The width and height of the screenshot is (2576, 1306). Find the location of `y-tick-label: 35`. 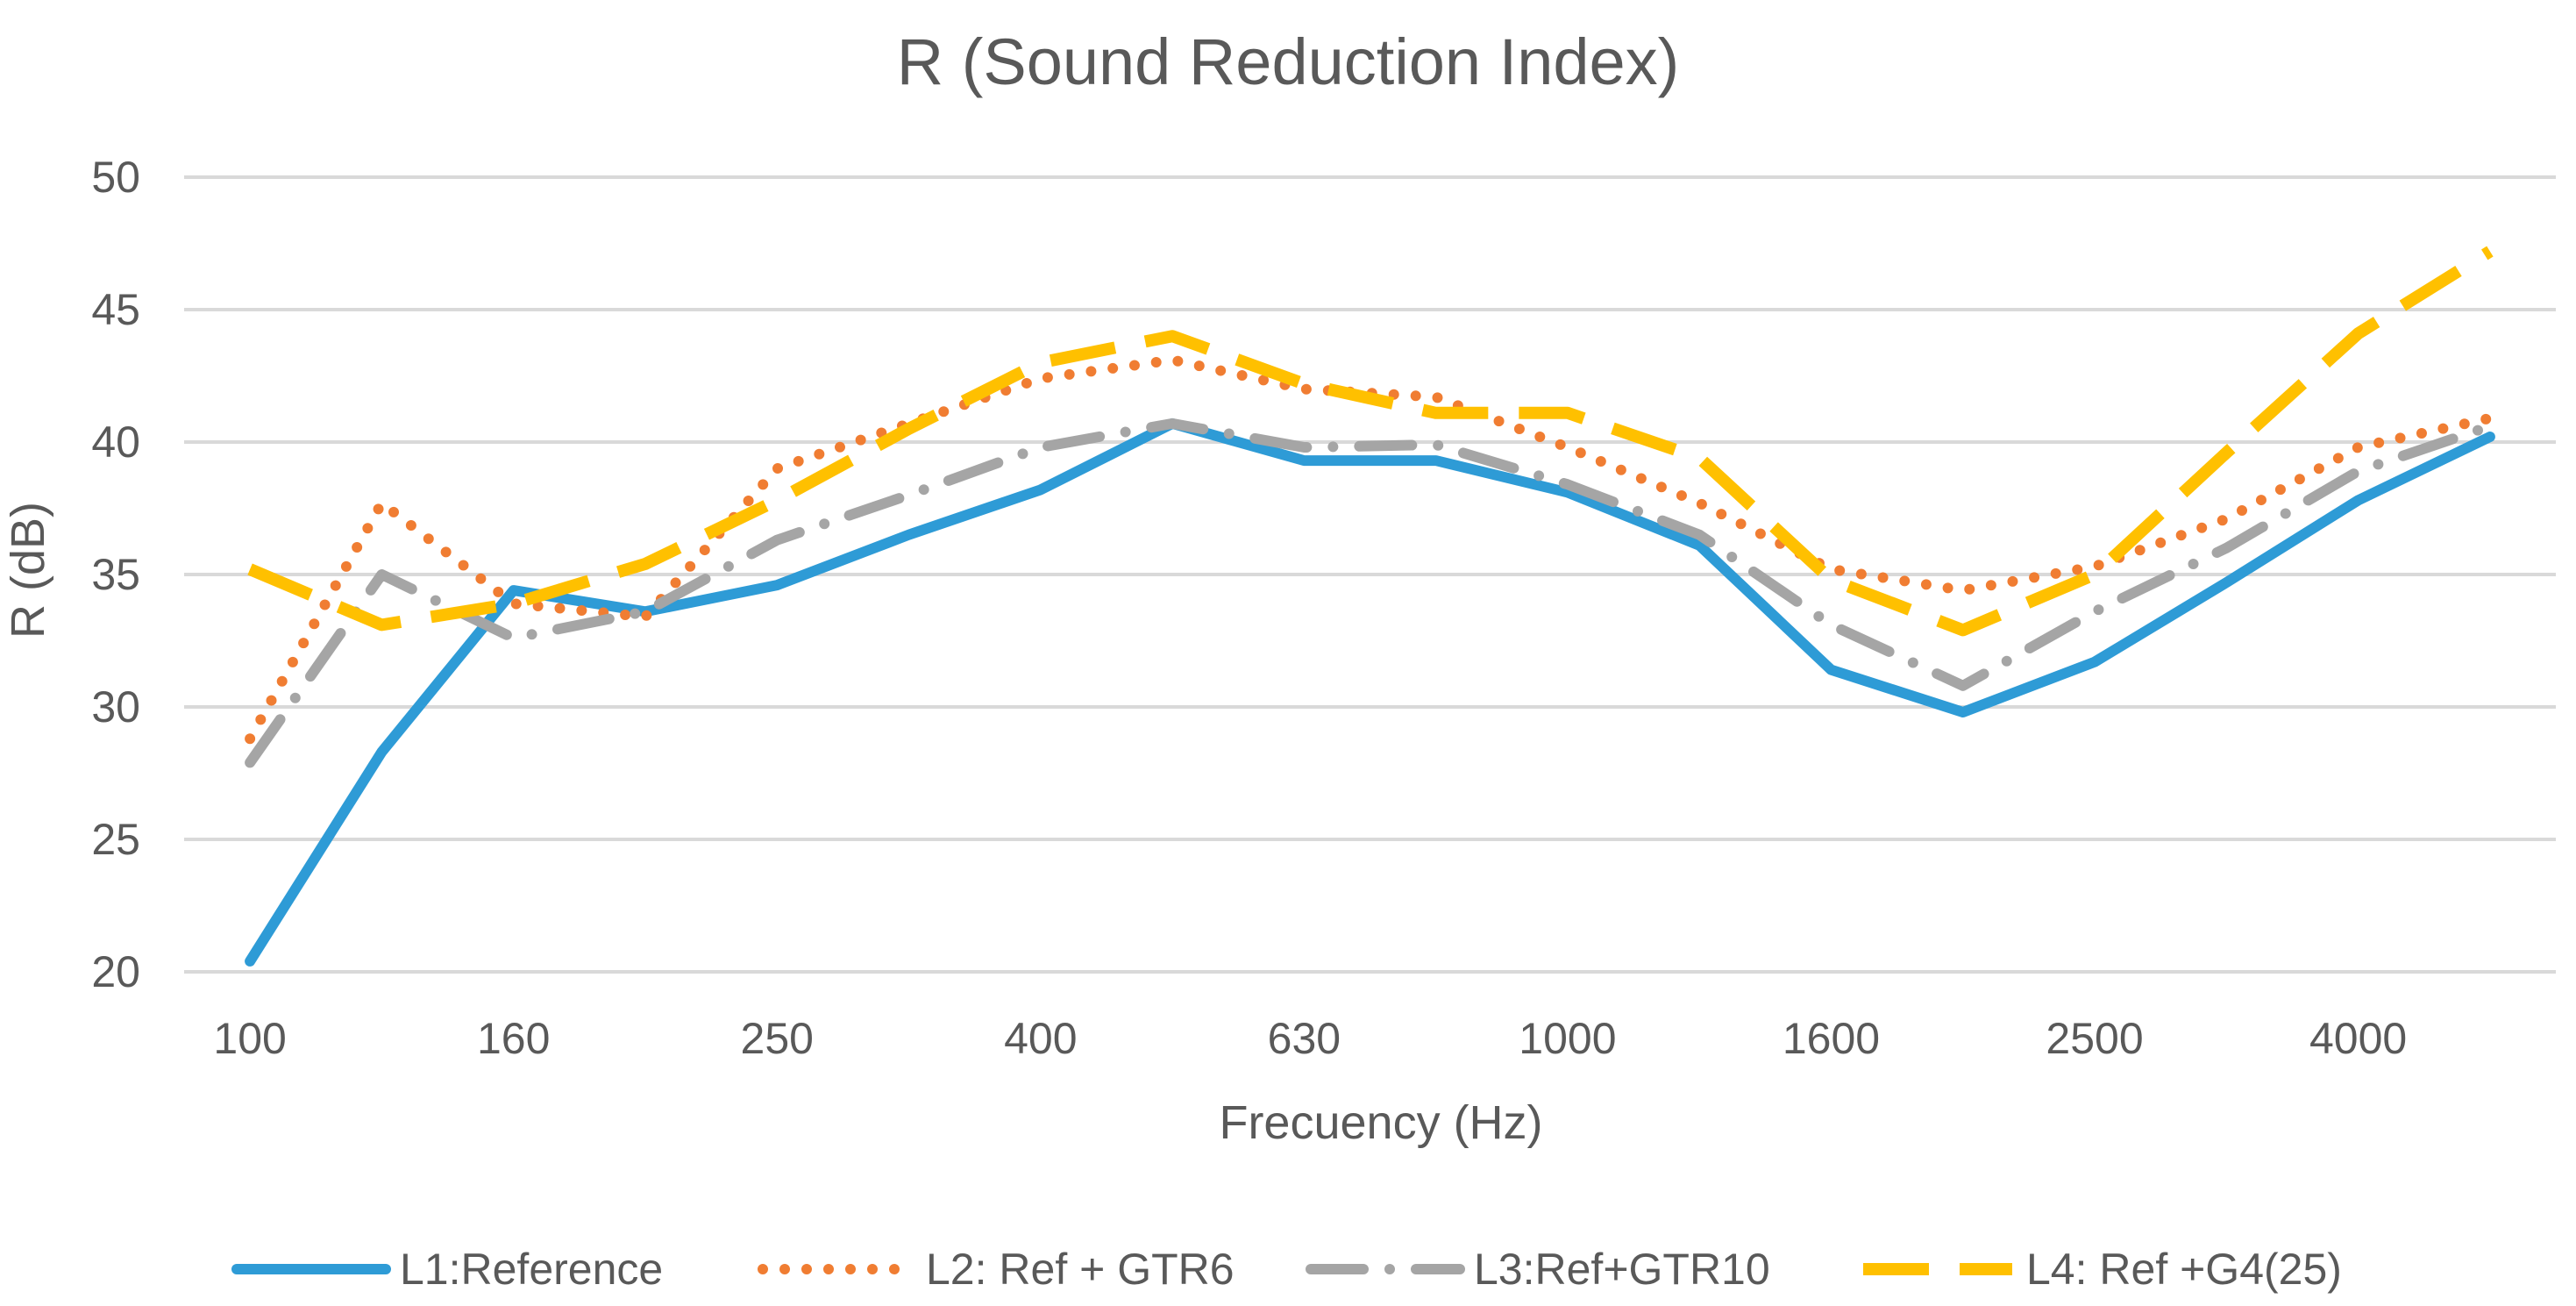

y-tick-label: 35 is located at coordinates (115, 574).